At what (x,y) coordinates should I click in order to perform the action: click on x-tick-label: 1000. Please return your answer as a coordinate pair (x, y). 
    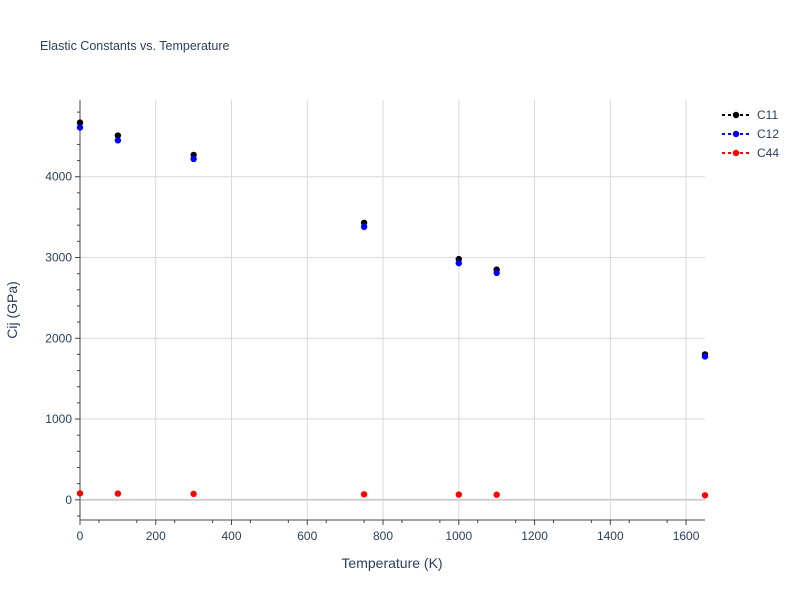
    Looking at the image, I should click on (458, 536).